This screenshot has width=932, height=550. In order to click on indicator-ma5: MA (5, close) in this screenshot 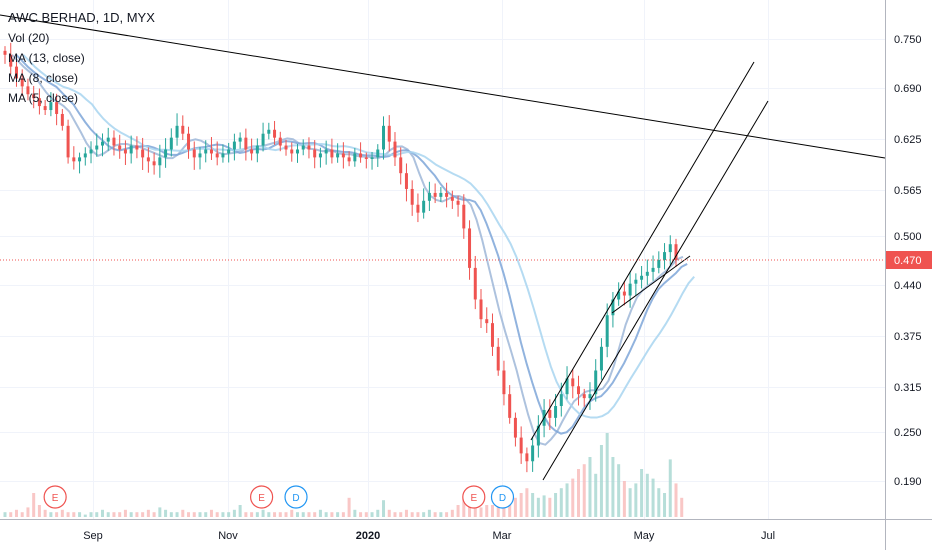, I will do `click(43, 98)`.